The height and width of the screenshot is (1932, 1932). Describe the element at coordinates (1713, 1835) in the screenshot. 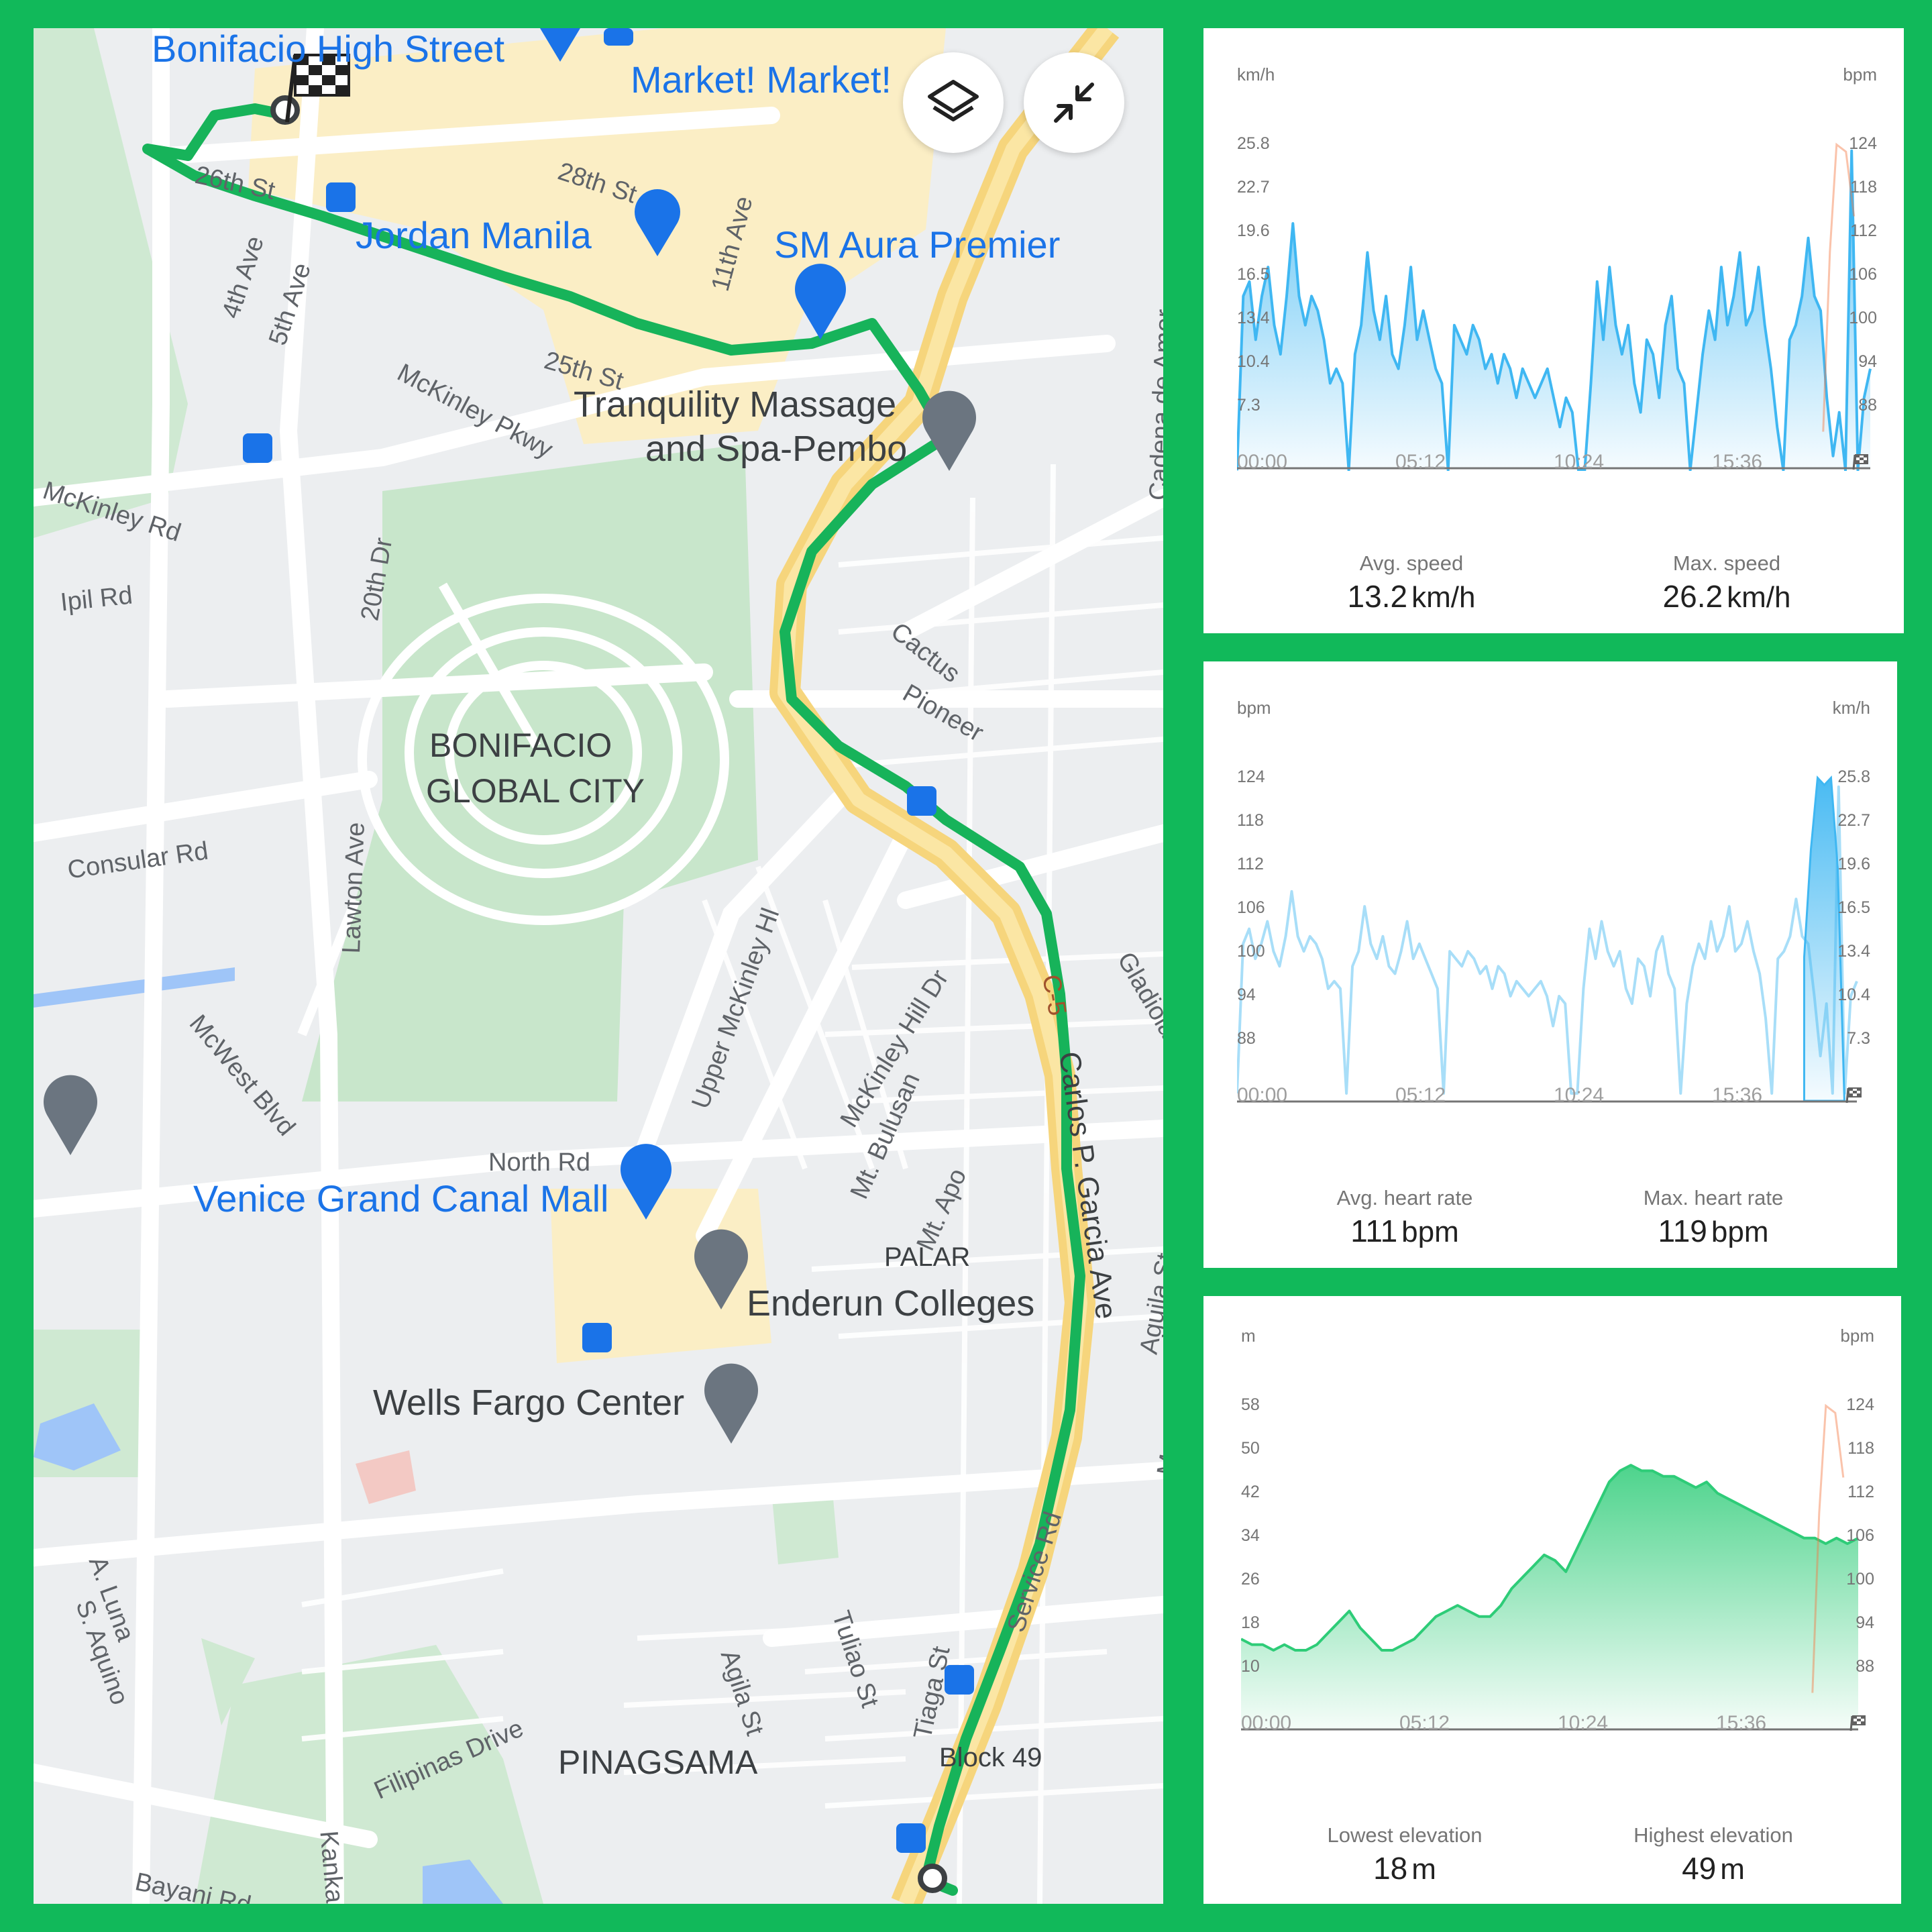

I see `elevation-stat-label: Highest elevation` at that location.